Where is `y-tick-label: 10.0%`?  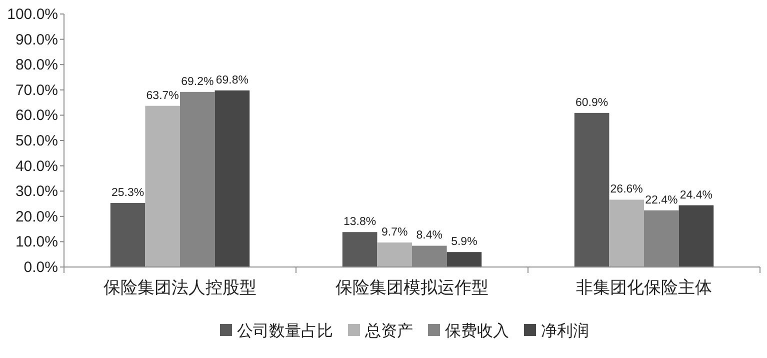 y-tick-label: 10.0% is located at coordinates (36, 242).